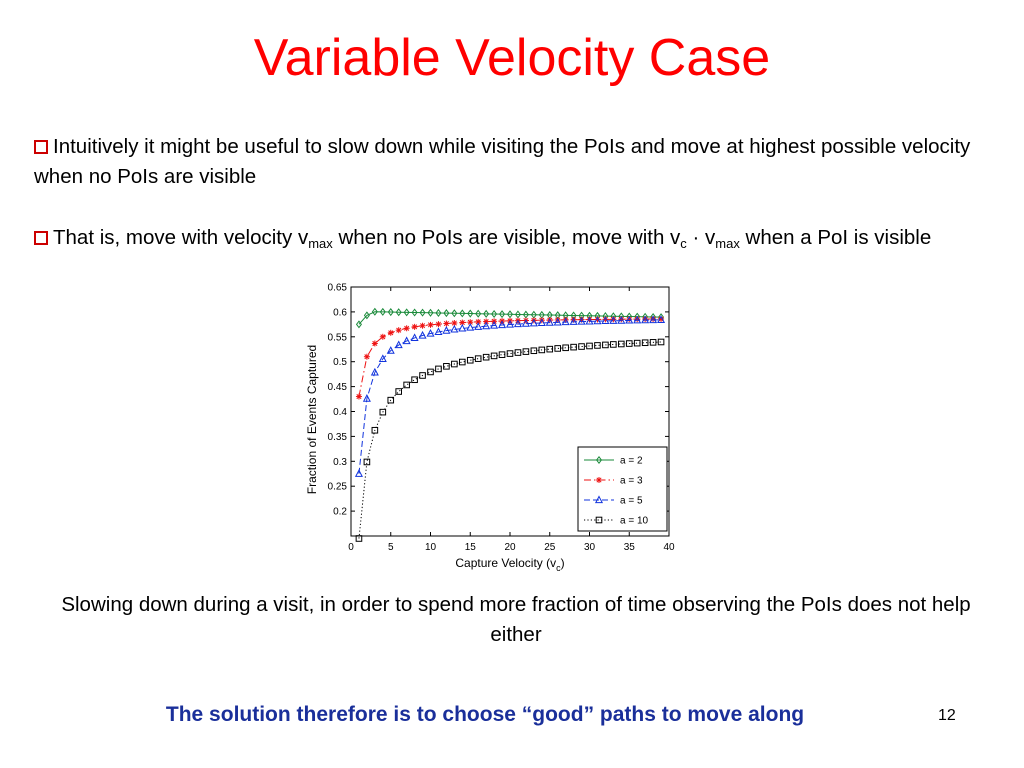 The image size is (1024, 768). I want to click on y-tick-label: 0.2, so click(340, 512).